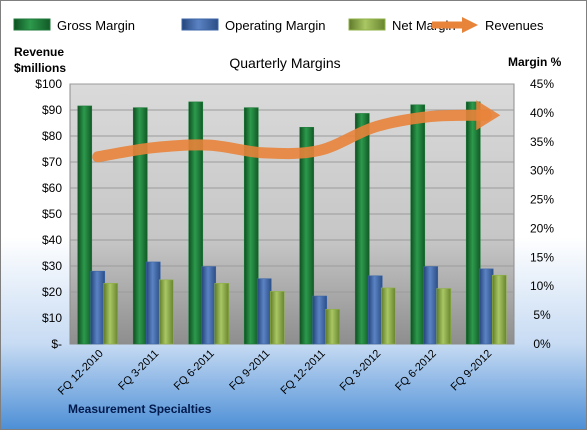 The width and height of the screenshot is (587, 435). I want to click on legend-label: Operating Margin, so click(275, 25).